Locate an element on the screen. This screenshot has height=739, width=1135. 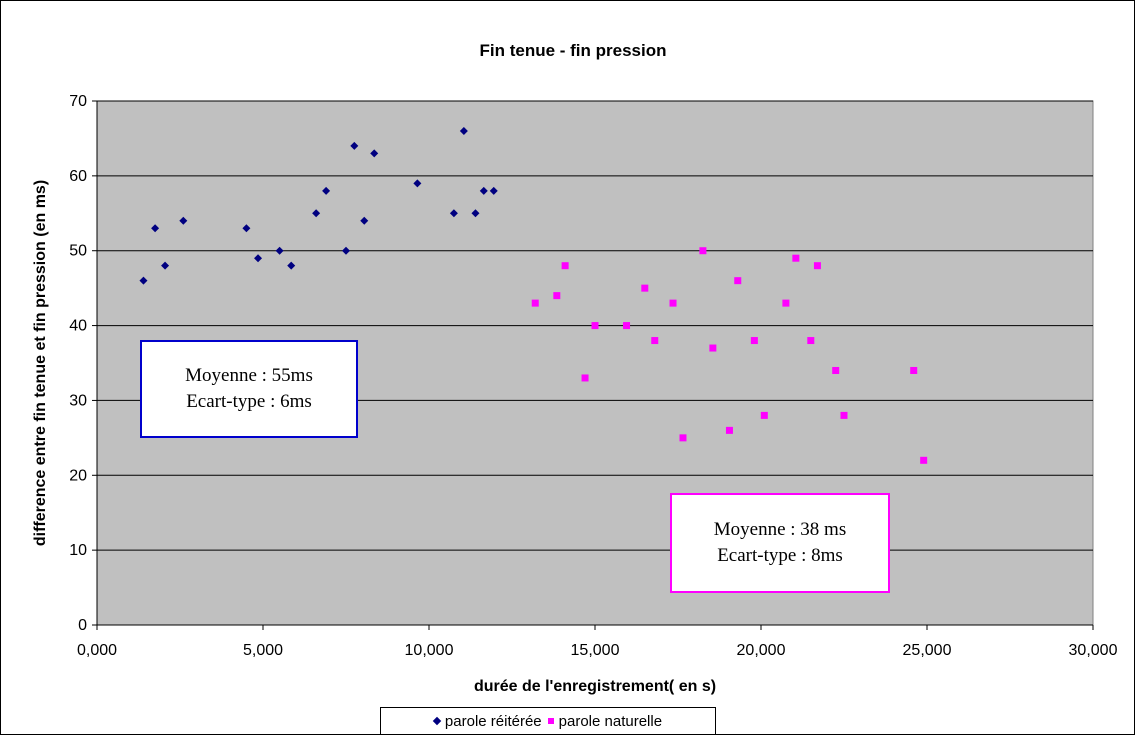
chart-title: Fin tenue - fin pression is located at coordinates (572, 50).